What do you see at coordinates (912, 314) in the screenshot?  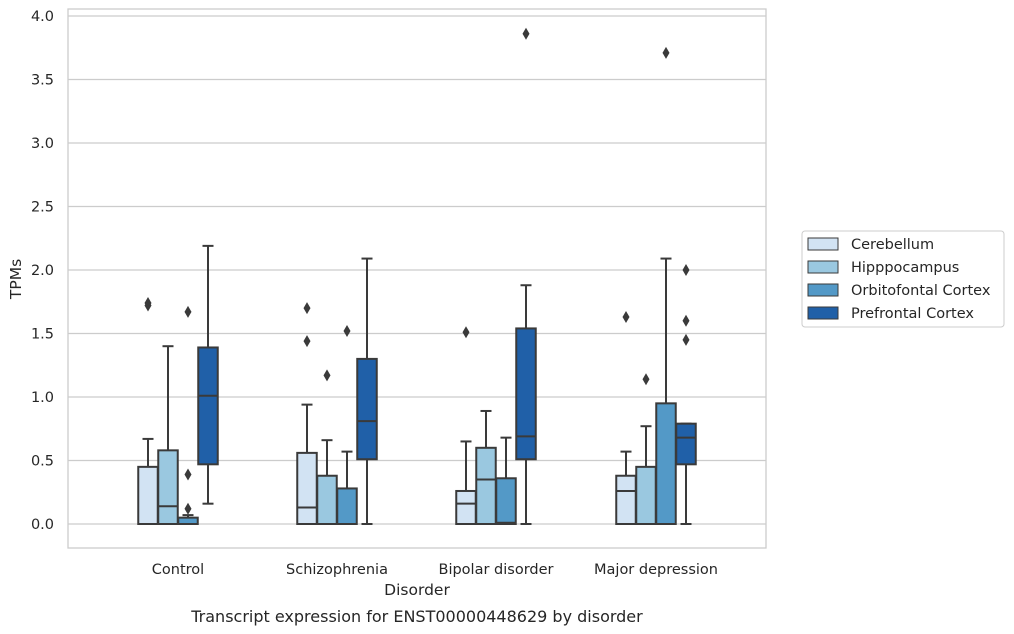 I see `legend-label: Prefrontal Cortex` at bounding box center [912, 314].